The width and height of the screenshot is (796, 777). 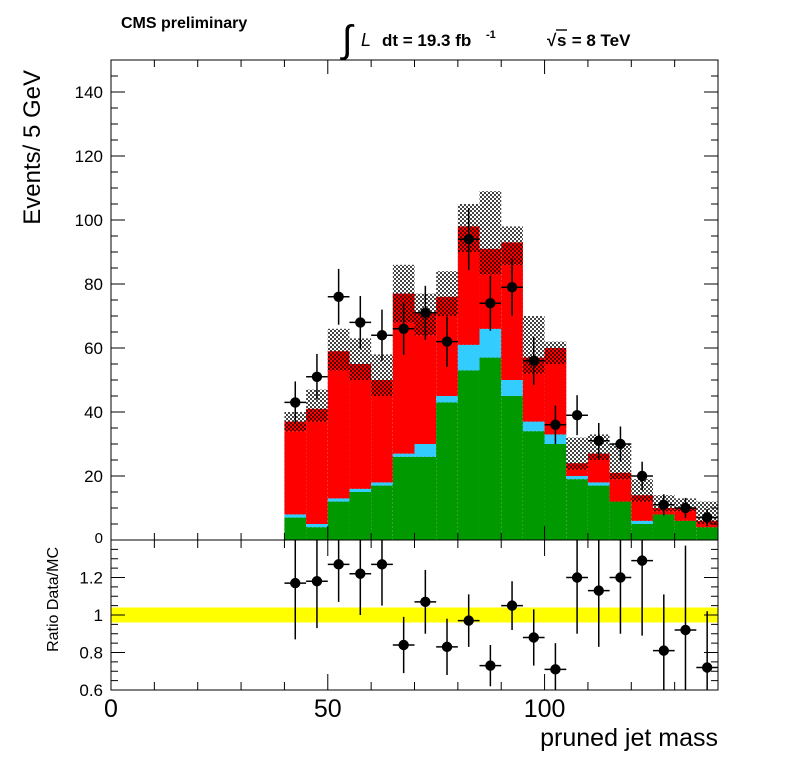 What do you see at coordinates (347, 40) in the screenshot?
I see `integral-symbol: ∫` at bounding box center [347, 40].